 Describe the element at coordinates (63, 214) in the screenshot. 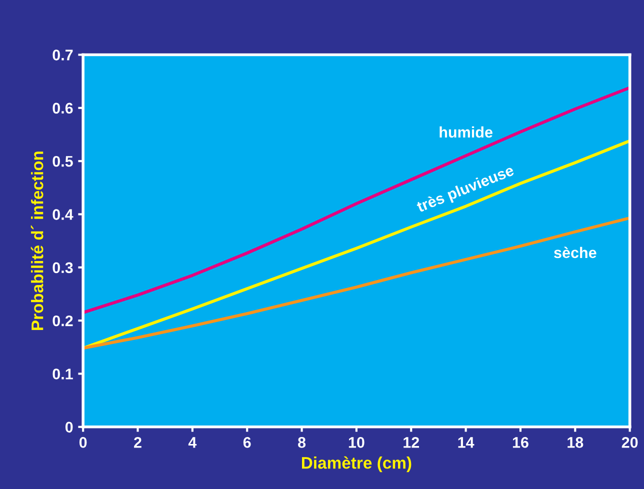

I see `y-tick-label: 0.4` at that location.